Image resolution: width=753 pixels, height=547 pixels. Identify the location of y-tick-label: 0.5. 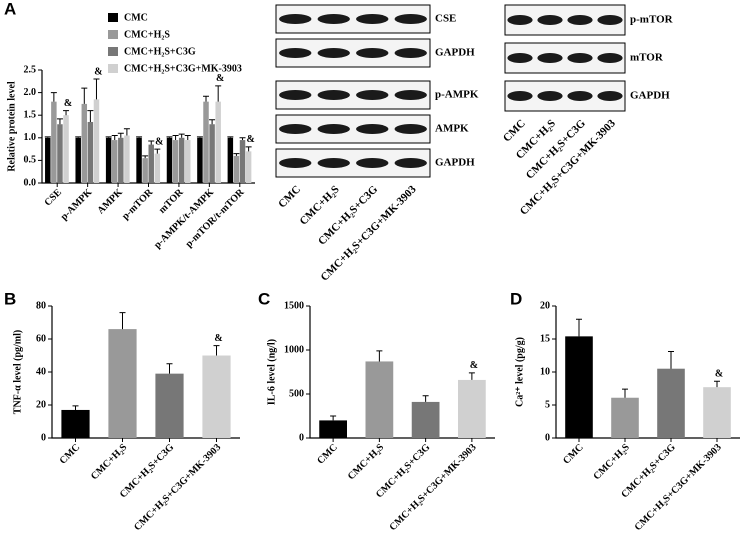
(30, 160).